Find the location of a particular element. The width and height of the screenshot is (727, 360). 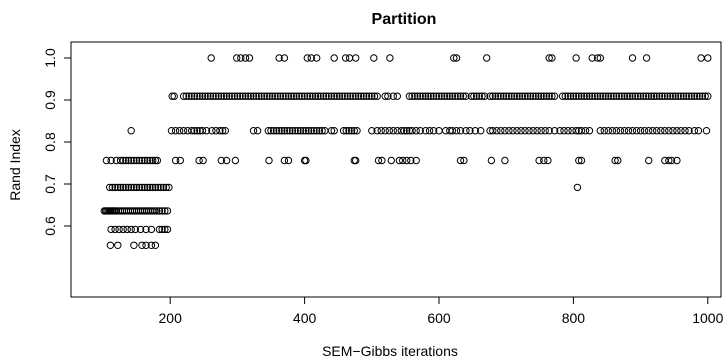

chart-title: Partition is located at coordinates (404, 19).